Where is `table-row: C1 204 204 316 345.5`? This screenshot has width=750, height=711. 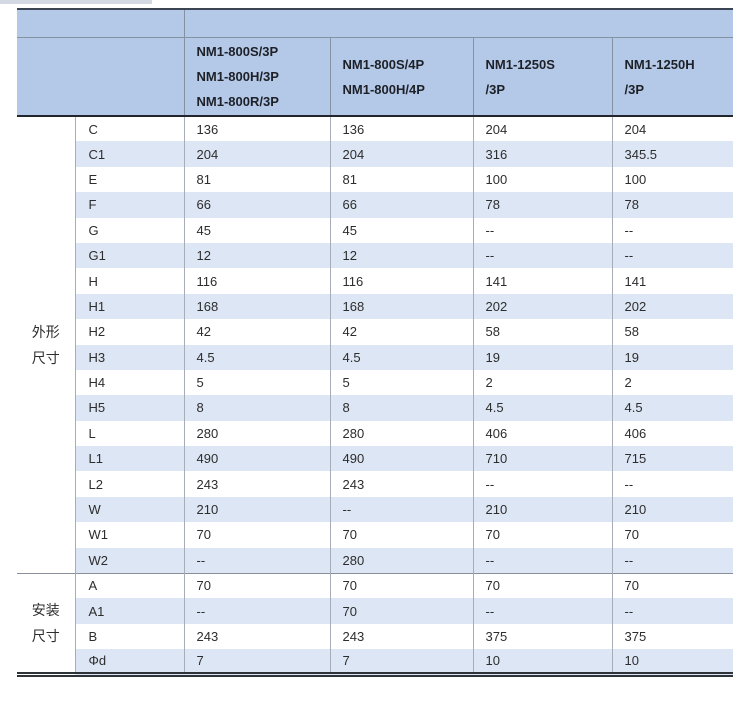 table-row: C1 204 204 316 345.5 is located at coordinates (375, 154).